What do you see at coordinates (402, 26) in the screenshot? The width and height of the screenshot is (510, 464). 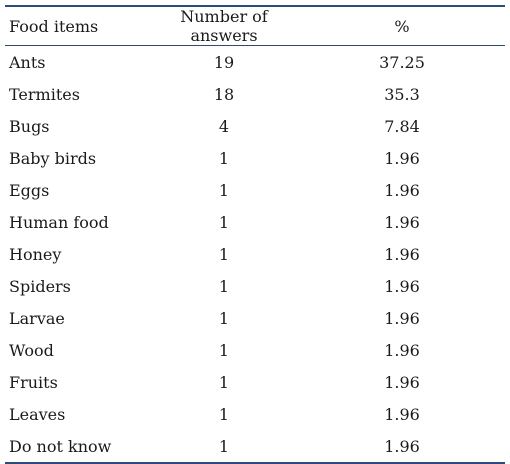 I see `header-percent: %` at bounding box center [402, 26].